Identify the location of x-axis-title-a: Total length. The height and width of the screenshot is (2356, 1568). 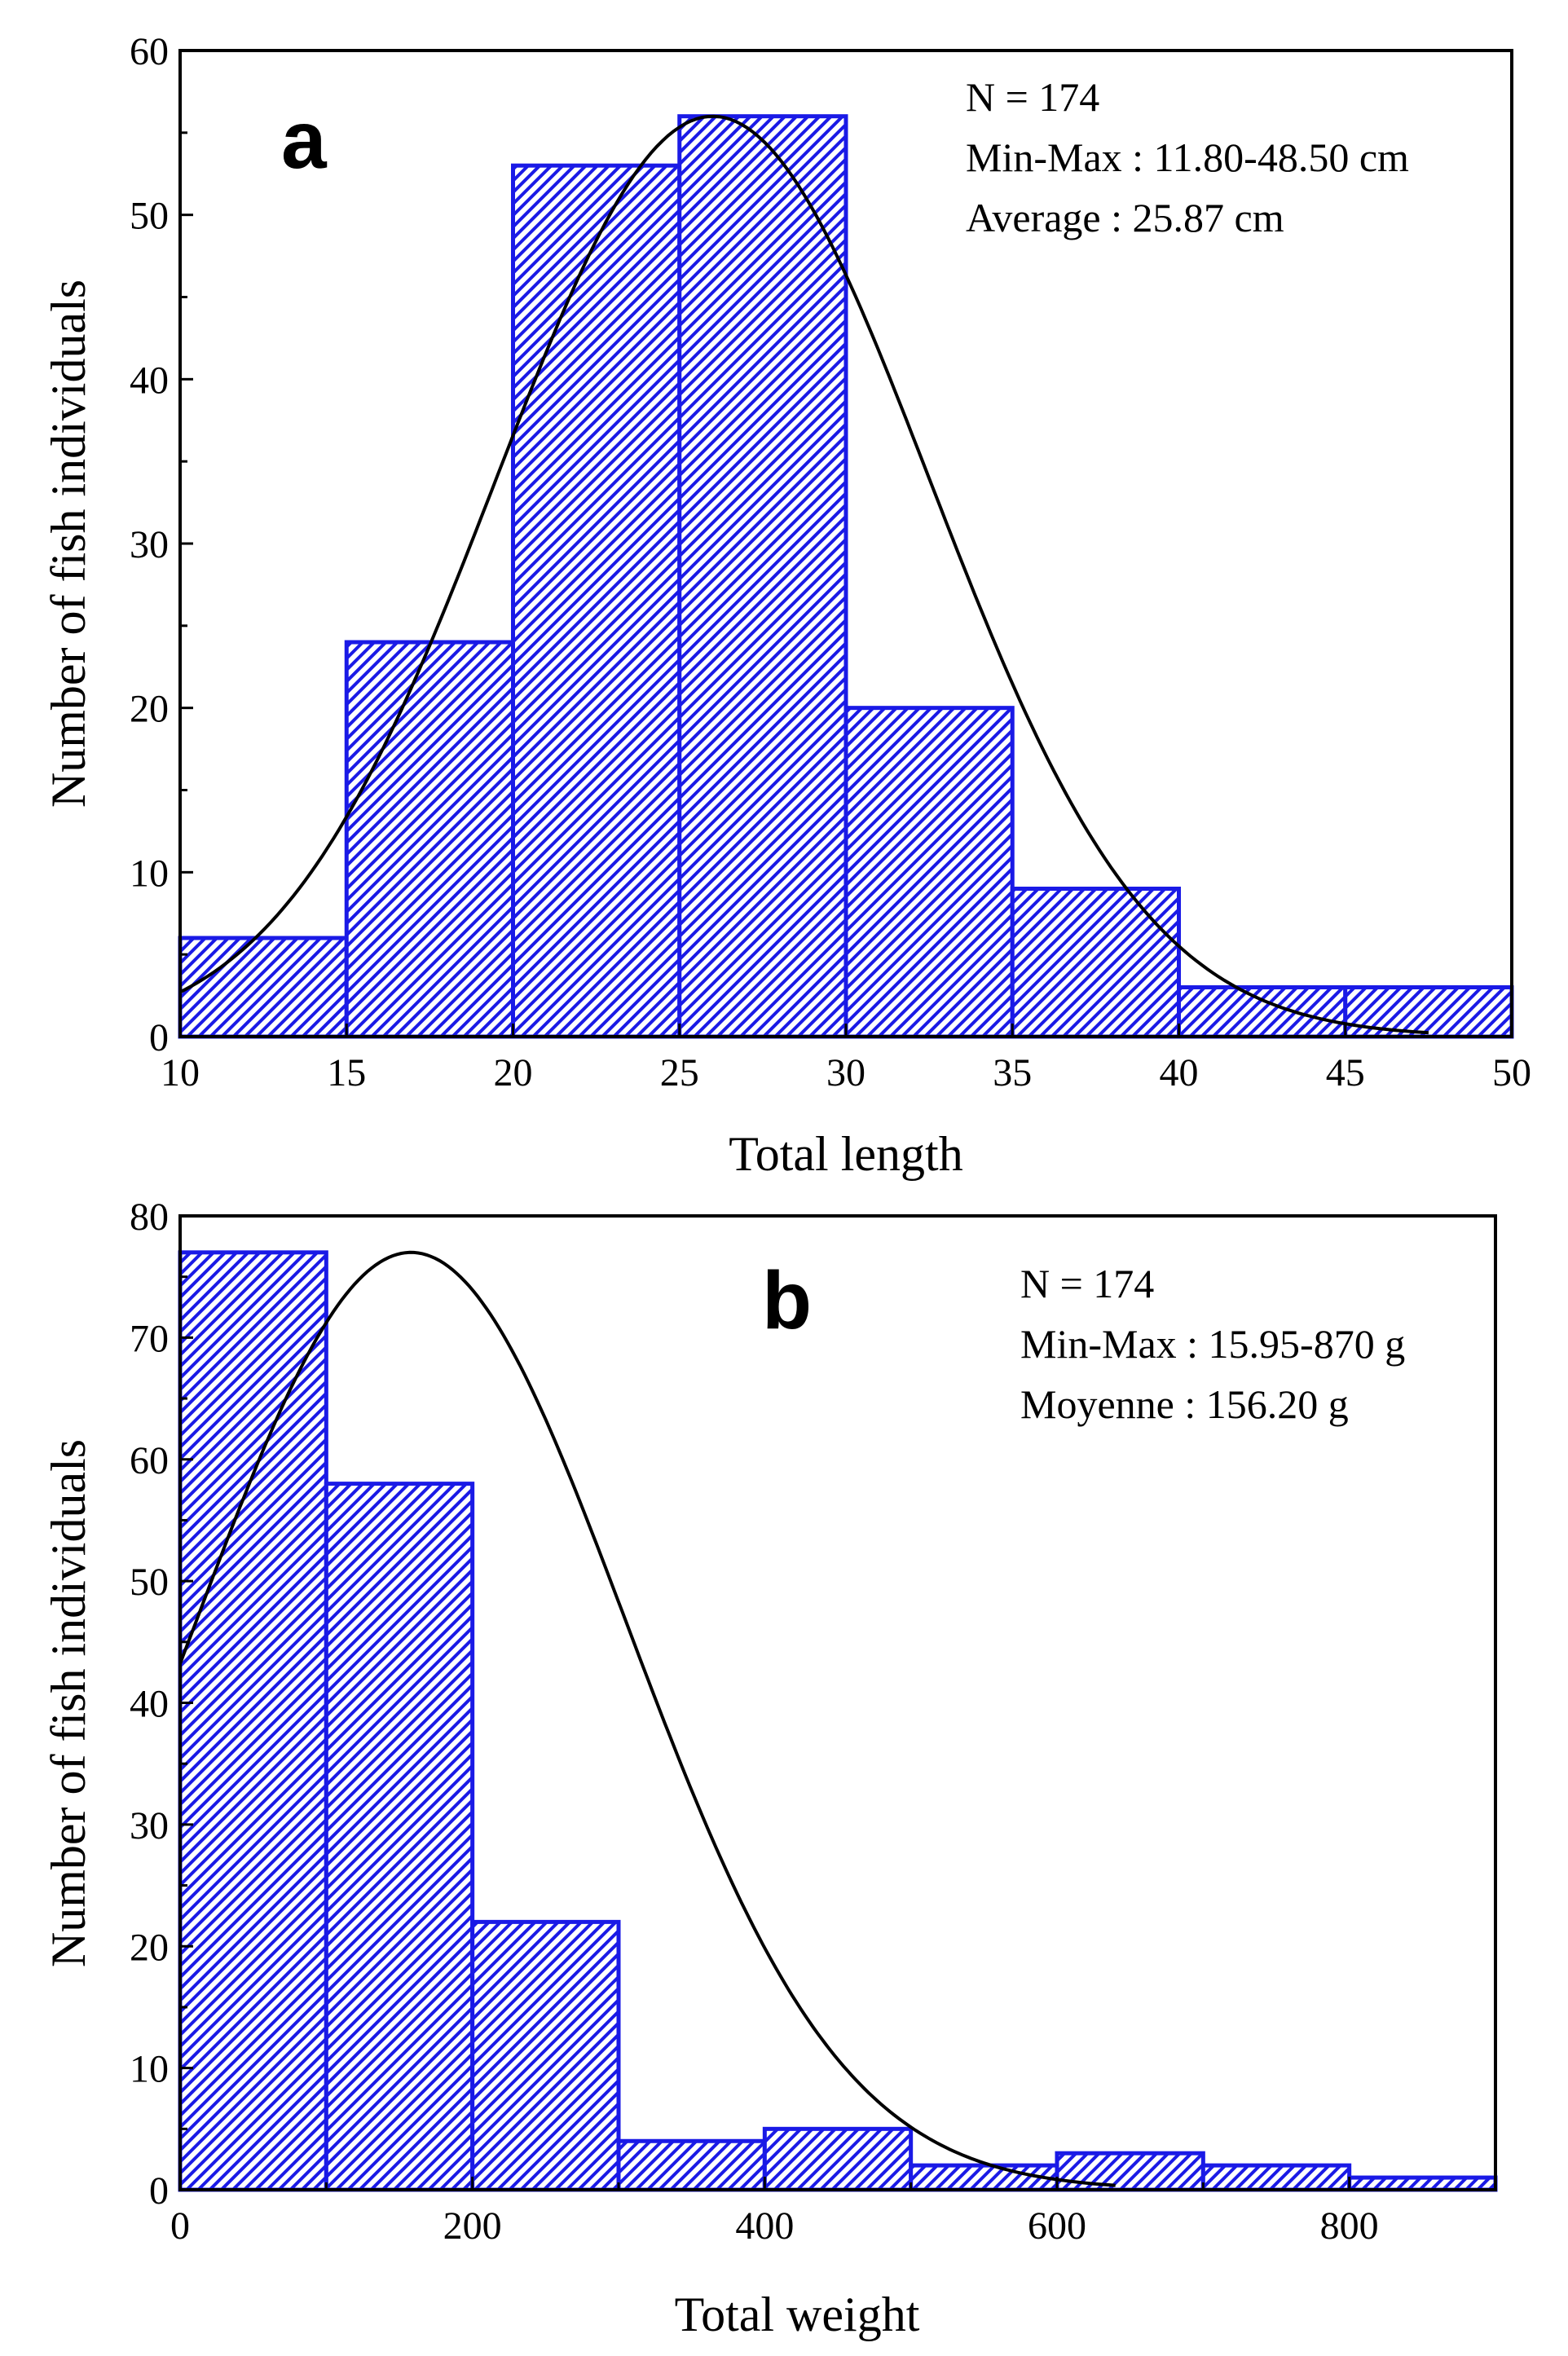
(845, 1154).